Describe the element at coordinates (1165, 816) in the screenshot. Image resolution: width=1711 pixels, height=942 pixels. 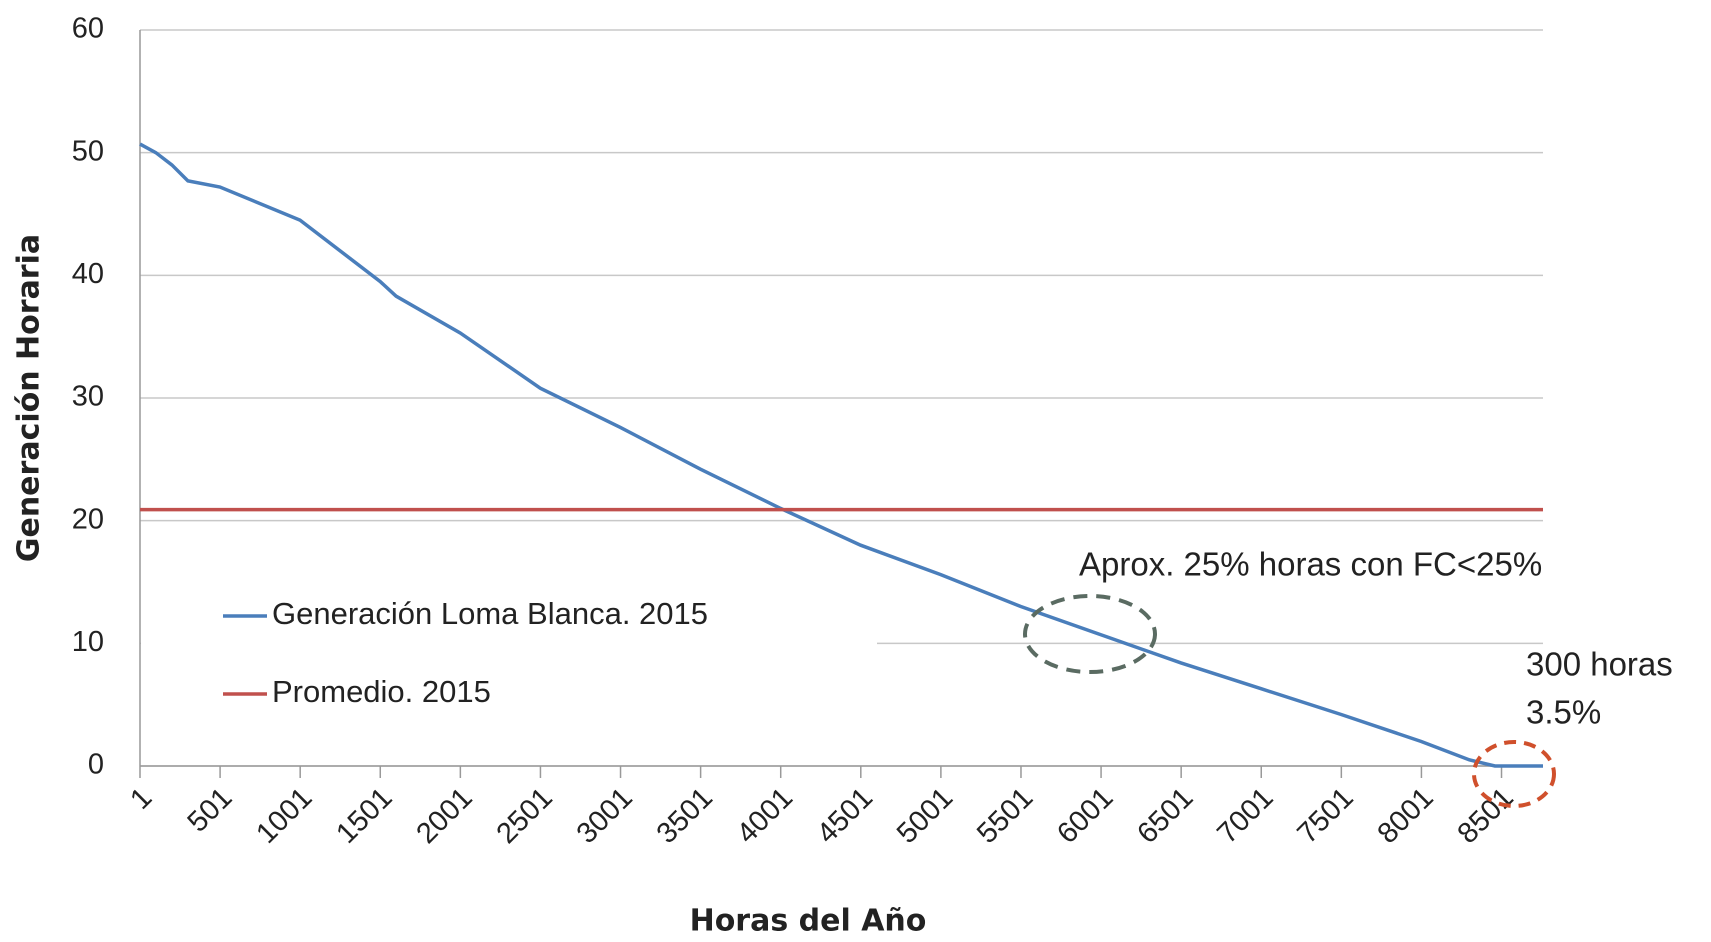
I see `x-tick-label: 6501` at that location.